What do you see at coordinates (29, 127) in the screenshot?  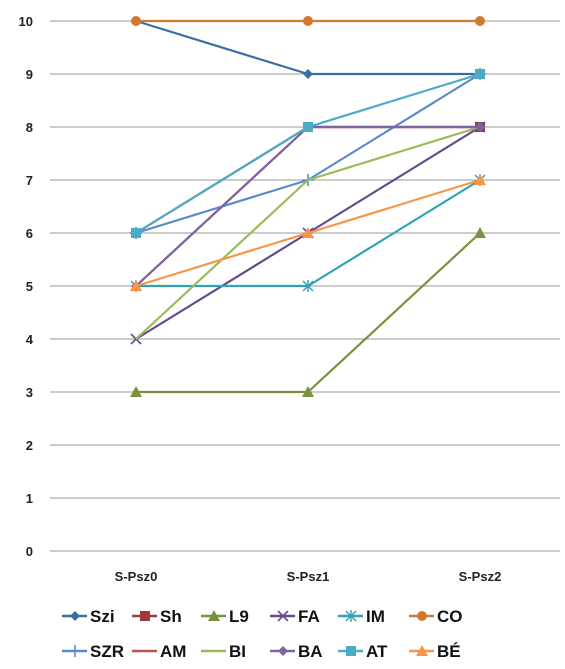 I see `y-tick-label: 8` at bounding box center [29, 127].